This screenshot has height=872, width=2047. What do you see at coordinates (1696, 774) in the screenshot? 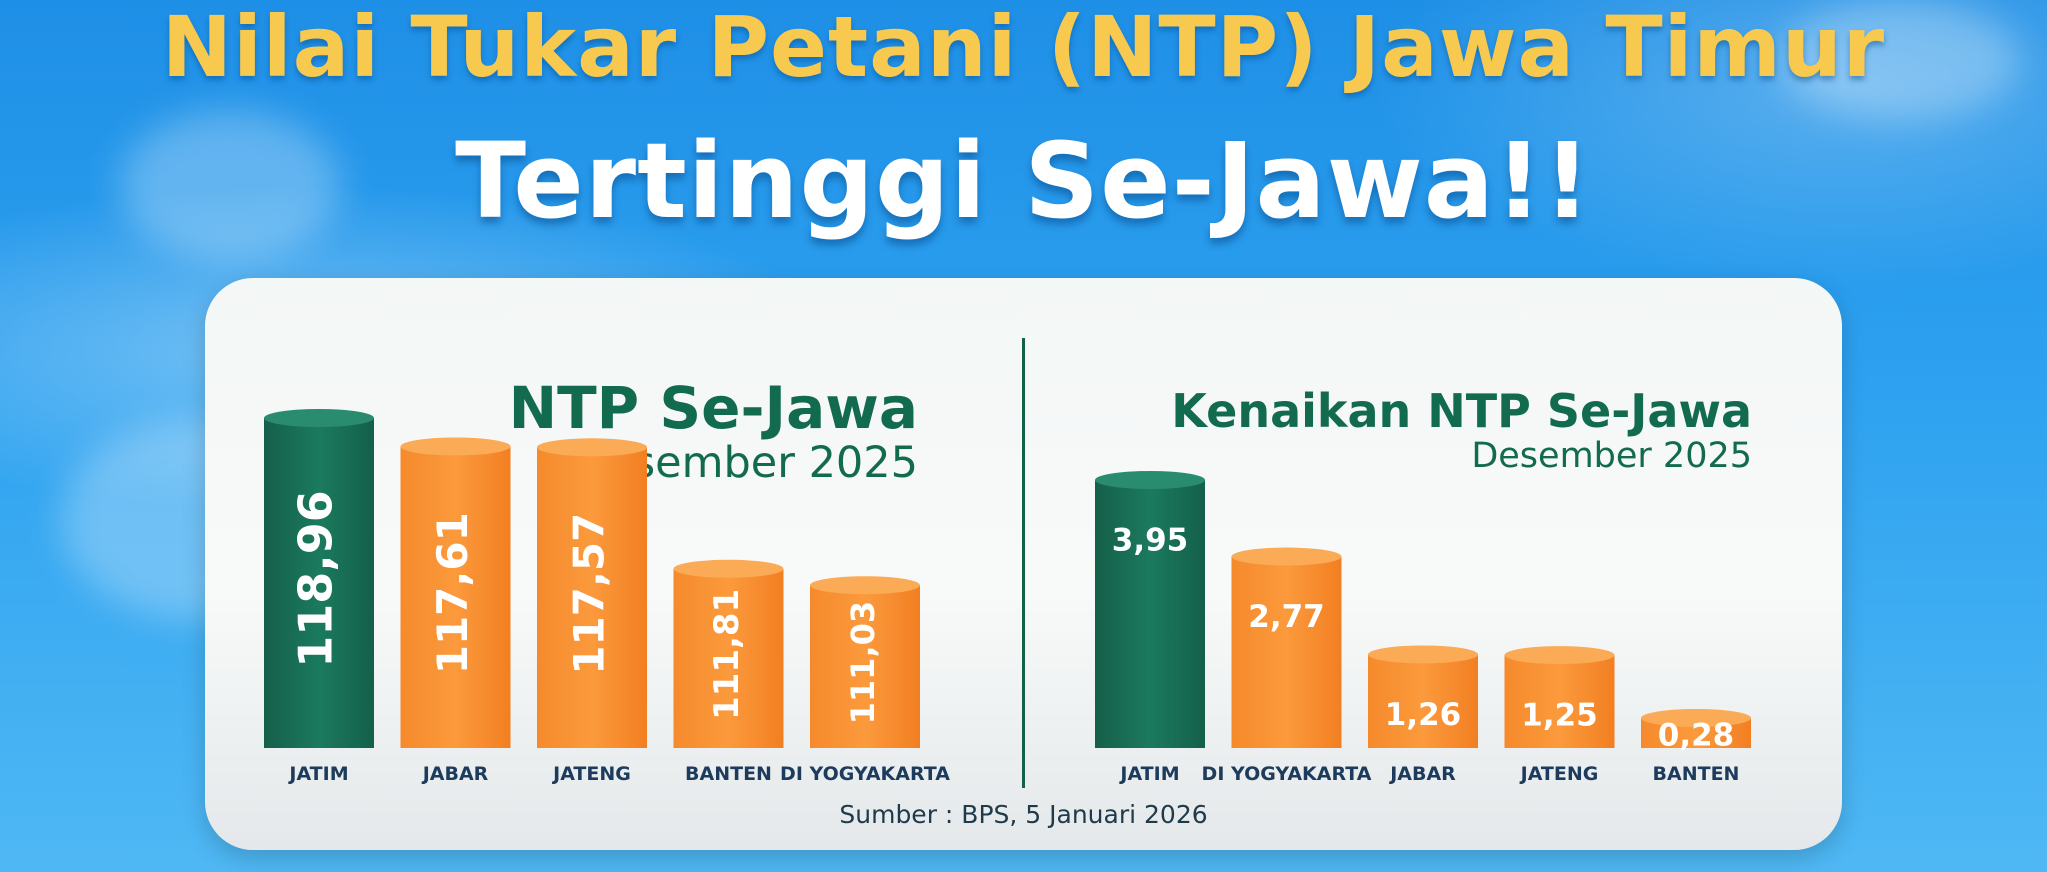
I see `category-label-1-4: BANTEN` at bounding box center [1696, 774].